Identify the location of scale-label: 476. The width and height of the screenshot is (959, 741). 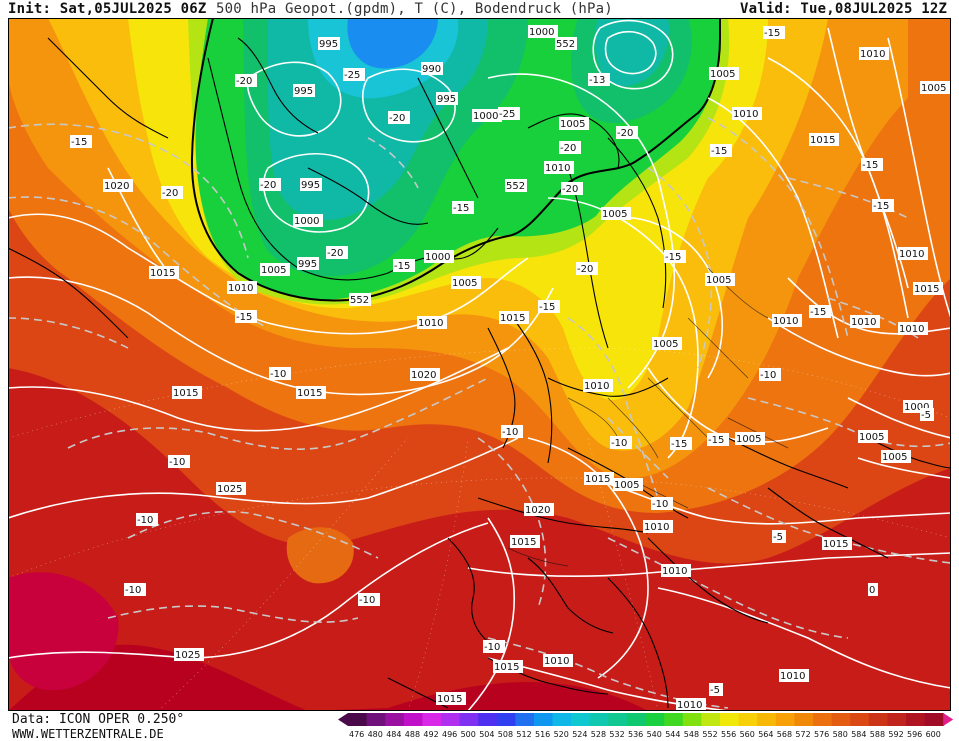
(356, 734).